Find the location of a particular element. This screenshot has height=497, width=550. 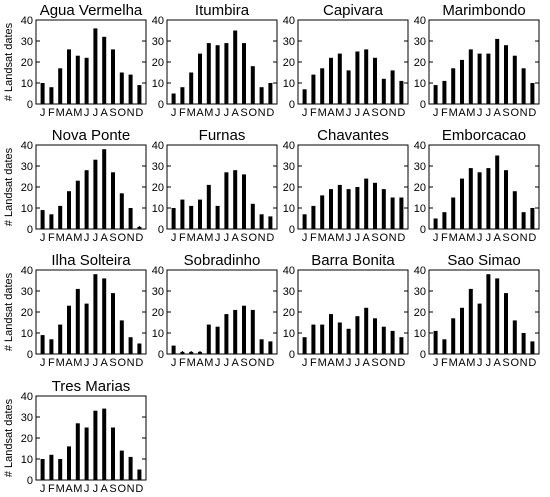

chart-title: Itumbira is located at coordinates (222, 10).